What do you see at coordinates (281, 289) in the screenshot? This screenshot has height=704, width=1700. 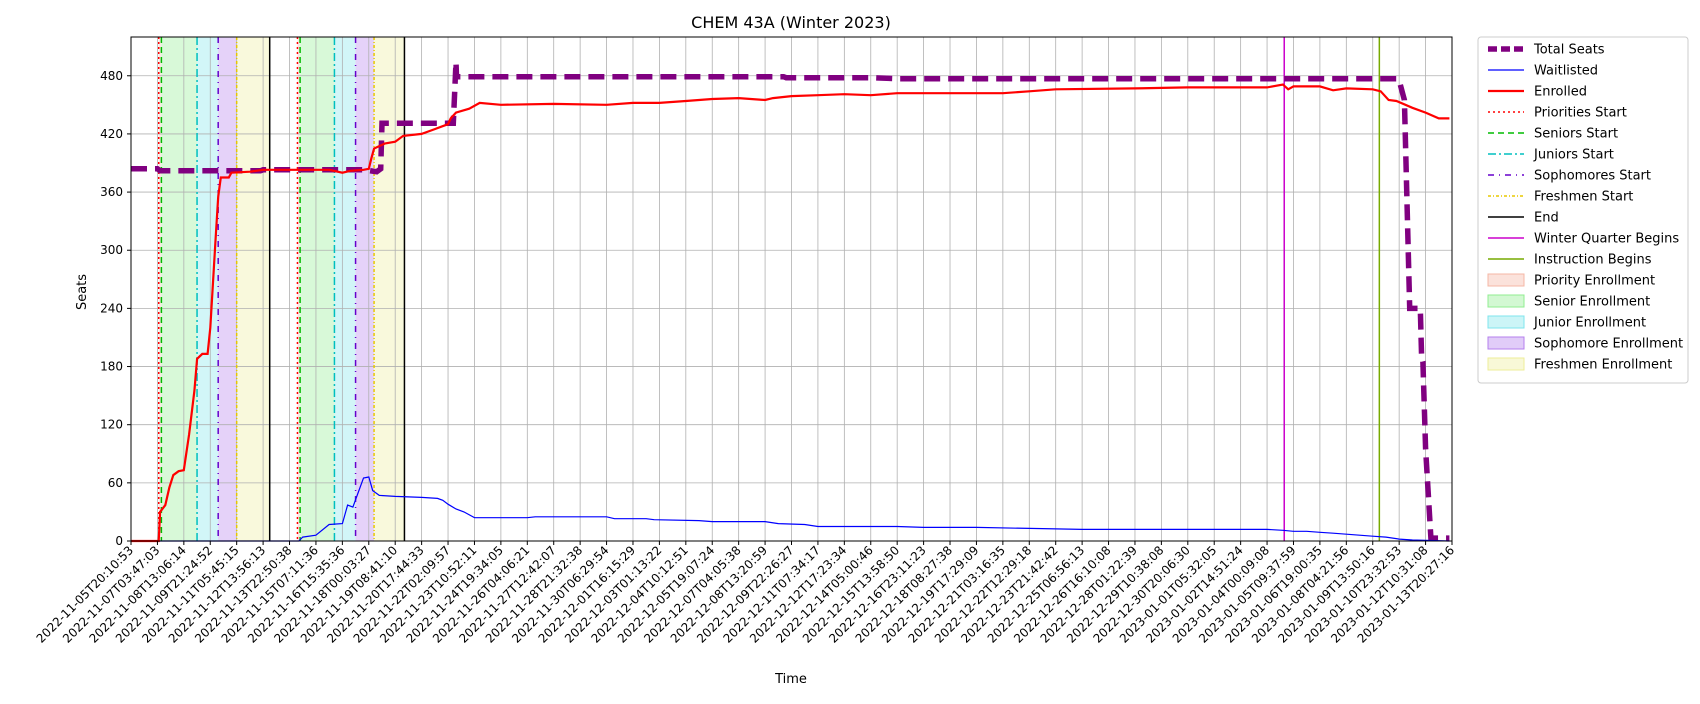 I see `enrollment-shading-layer` at bounding box center [281, 289].